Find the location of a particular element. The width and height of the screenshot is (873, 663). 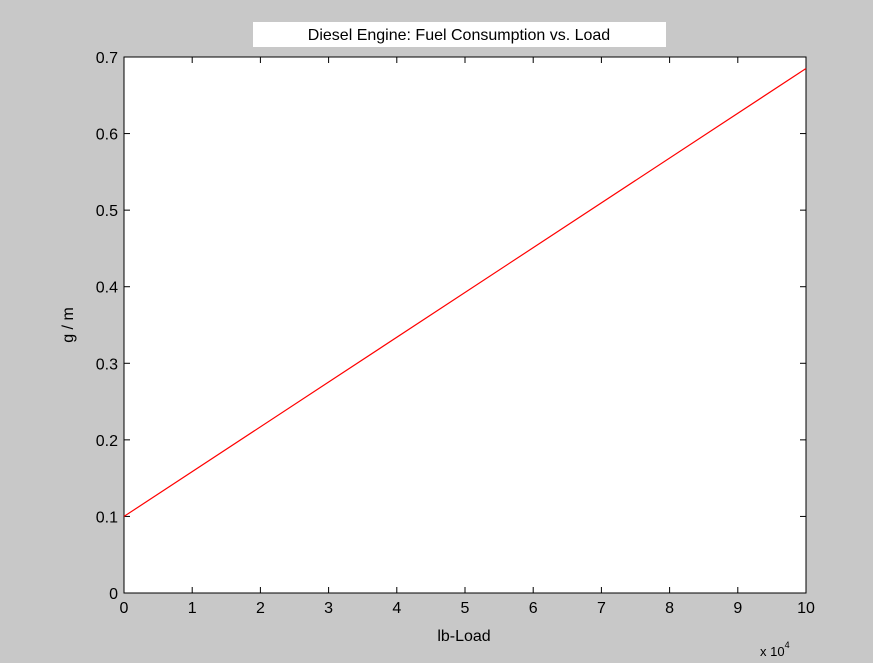

title-box: Diesel Engine: Fuel Consumption vs. Load is located at coordinates (459, 34).